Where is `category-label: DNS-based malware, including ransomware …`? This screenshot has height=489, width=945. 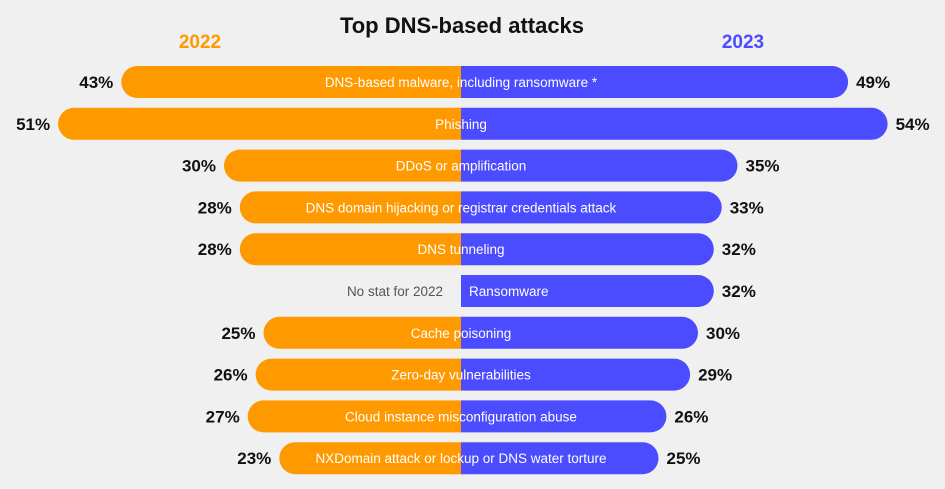
category-label: DNS-based malware, including ransomware … is located at coordinates (461, 82).